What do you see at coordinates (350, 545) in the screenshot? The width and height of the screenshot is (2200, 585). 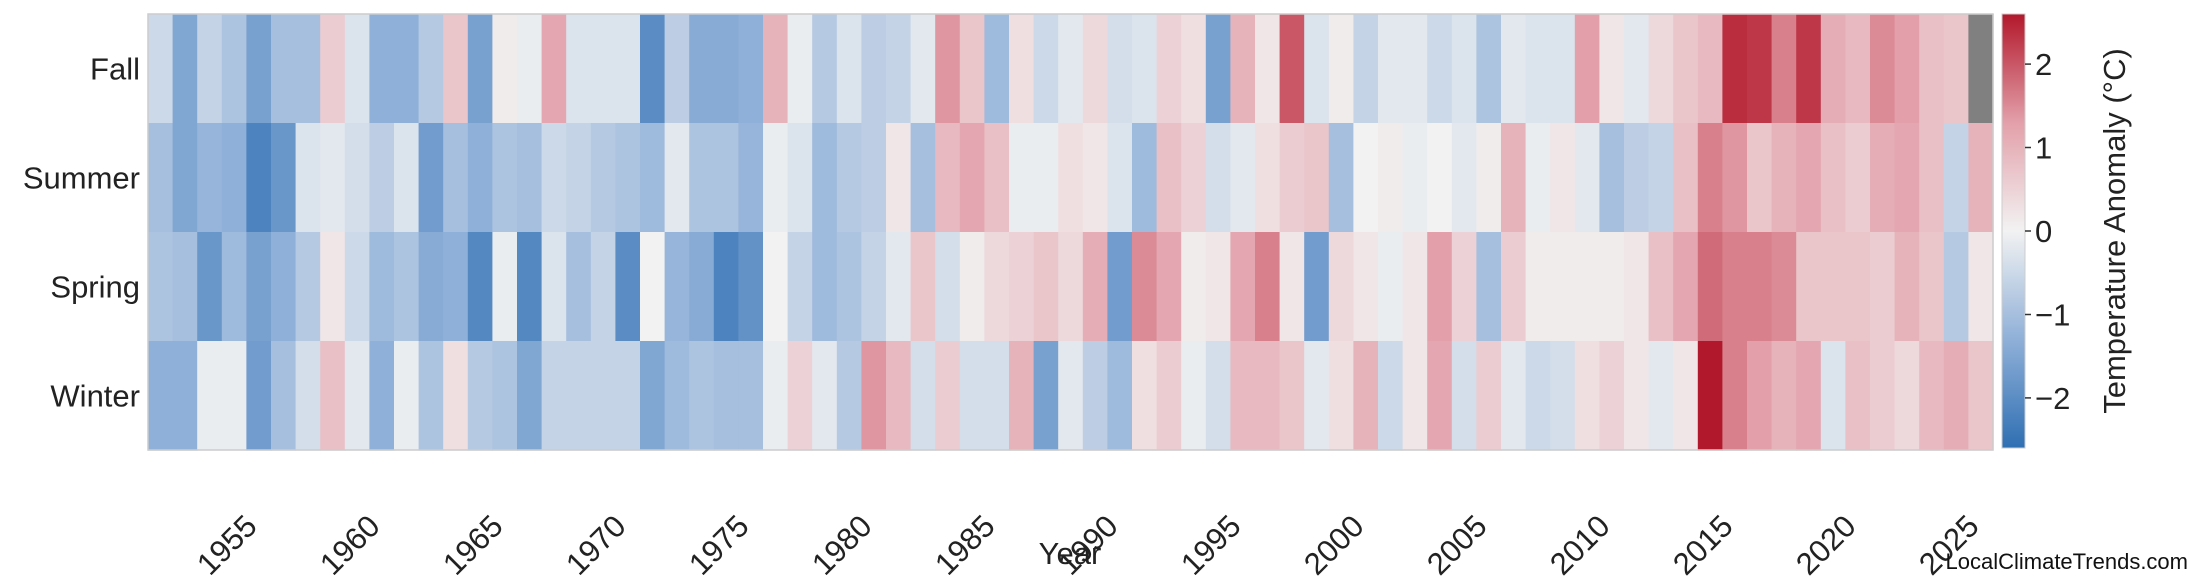 I see `x-tick-label: 1960` at bounding box center [350, 545].